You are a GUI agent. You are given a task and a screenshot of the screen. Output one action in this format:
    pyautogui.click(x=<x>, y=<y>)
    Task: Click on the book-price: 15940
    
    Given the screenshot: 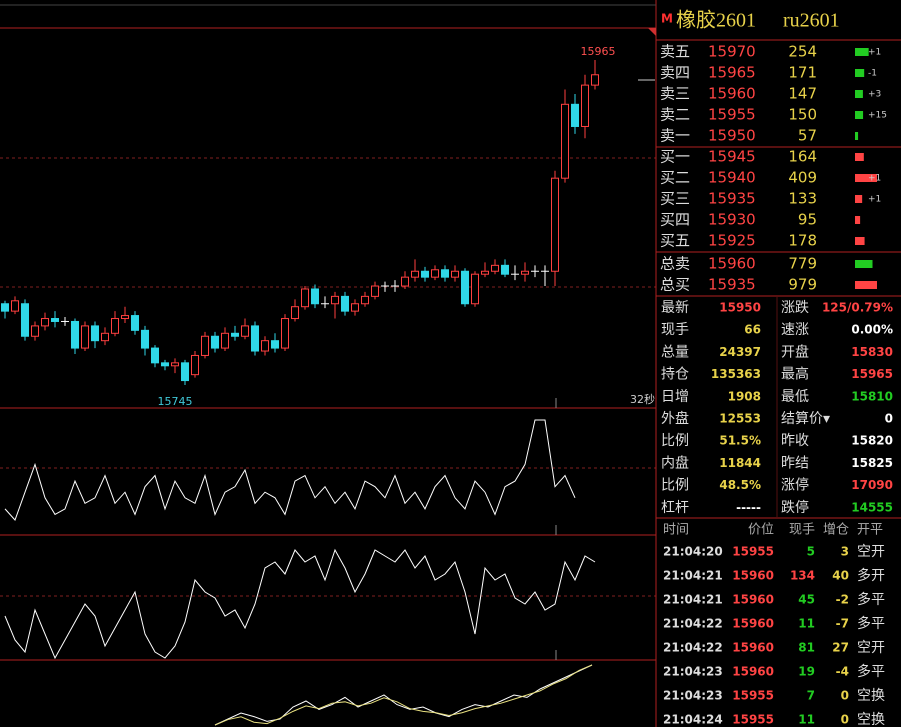 What is the action you would take?
    pyautogui.click(x=732, y=178)
    